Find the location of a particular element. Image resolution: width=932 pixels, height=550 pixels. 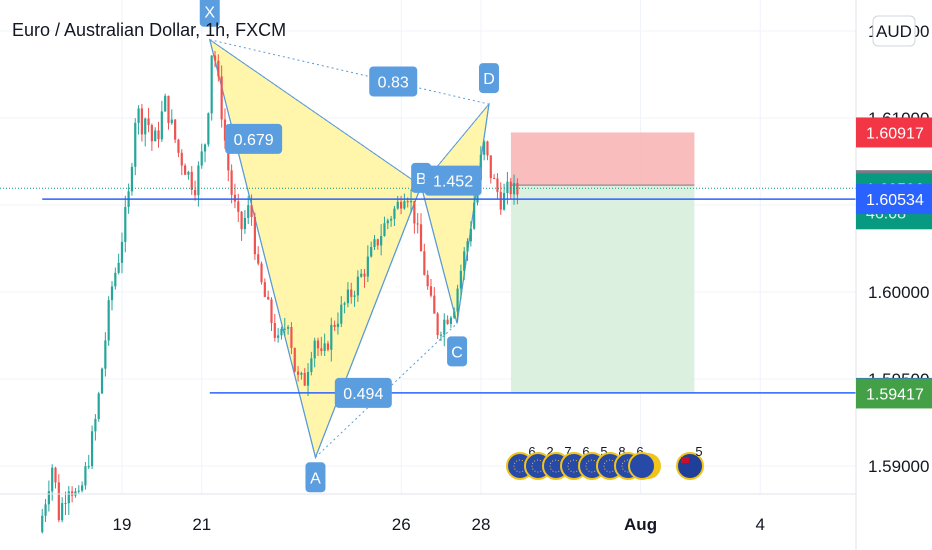

price-tick-label: 1.59000 is located at coordinates (898, 466).